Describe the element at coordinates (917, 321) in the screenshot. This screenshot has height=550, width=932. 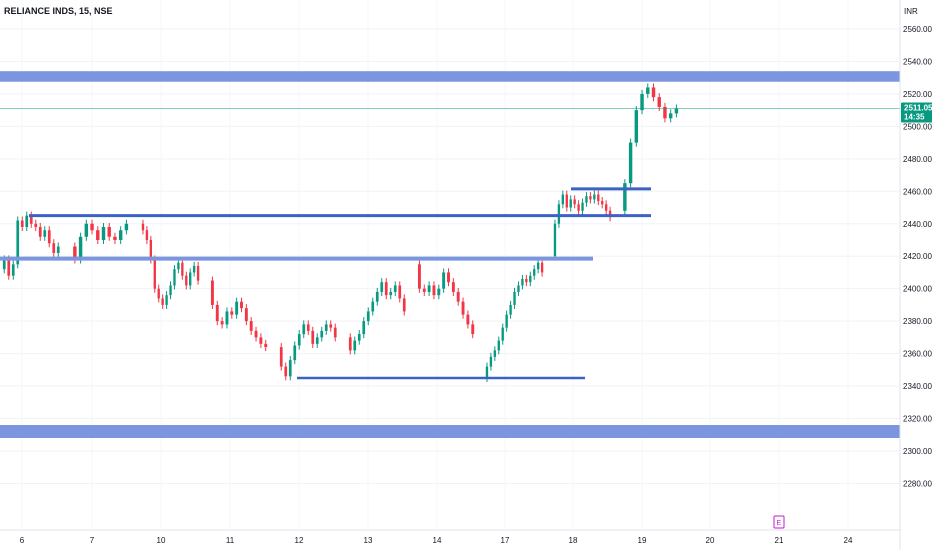
I see `y-tick-label: 2380.00` at that location.